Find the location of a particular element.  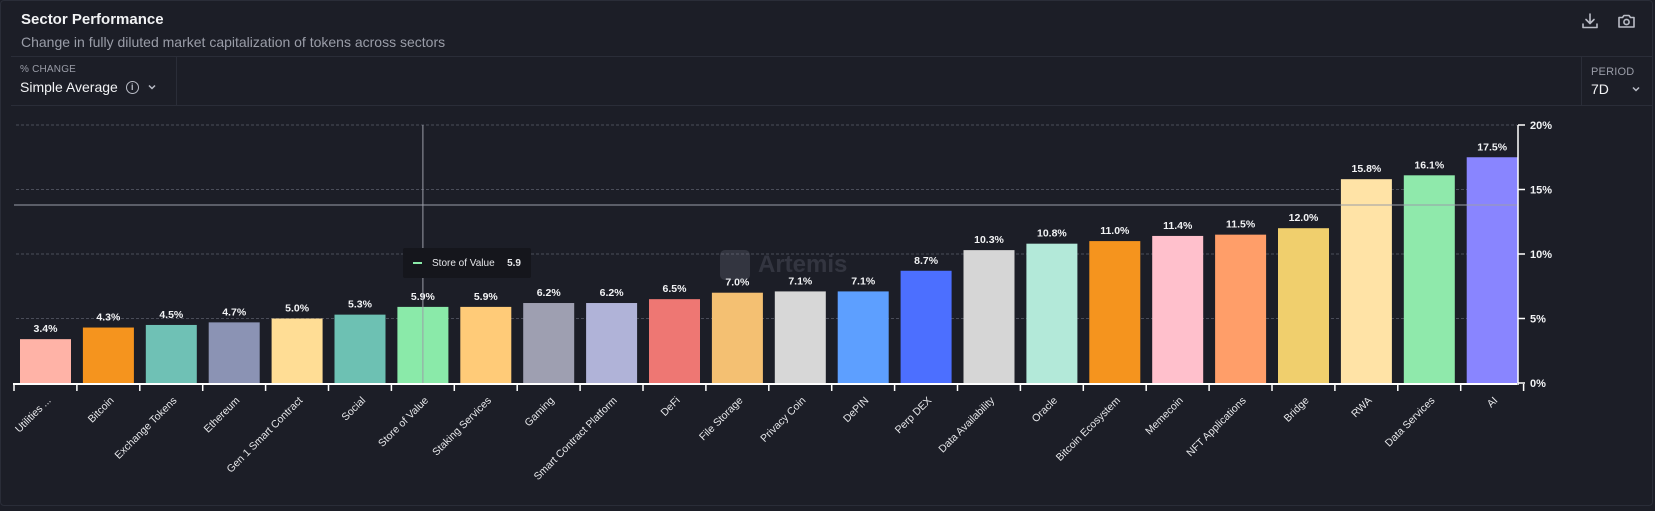

period-value: 7D is located at coordinates (1600, 89).